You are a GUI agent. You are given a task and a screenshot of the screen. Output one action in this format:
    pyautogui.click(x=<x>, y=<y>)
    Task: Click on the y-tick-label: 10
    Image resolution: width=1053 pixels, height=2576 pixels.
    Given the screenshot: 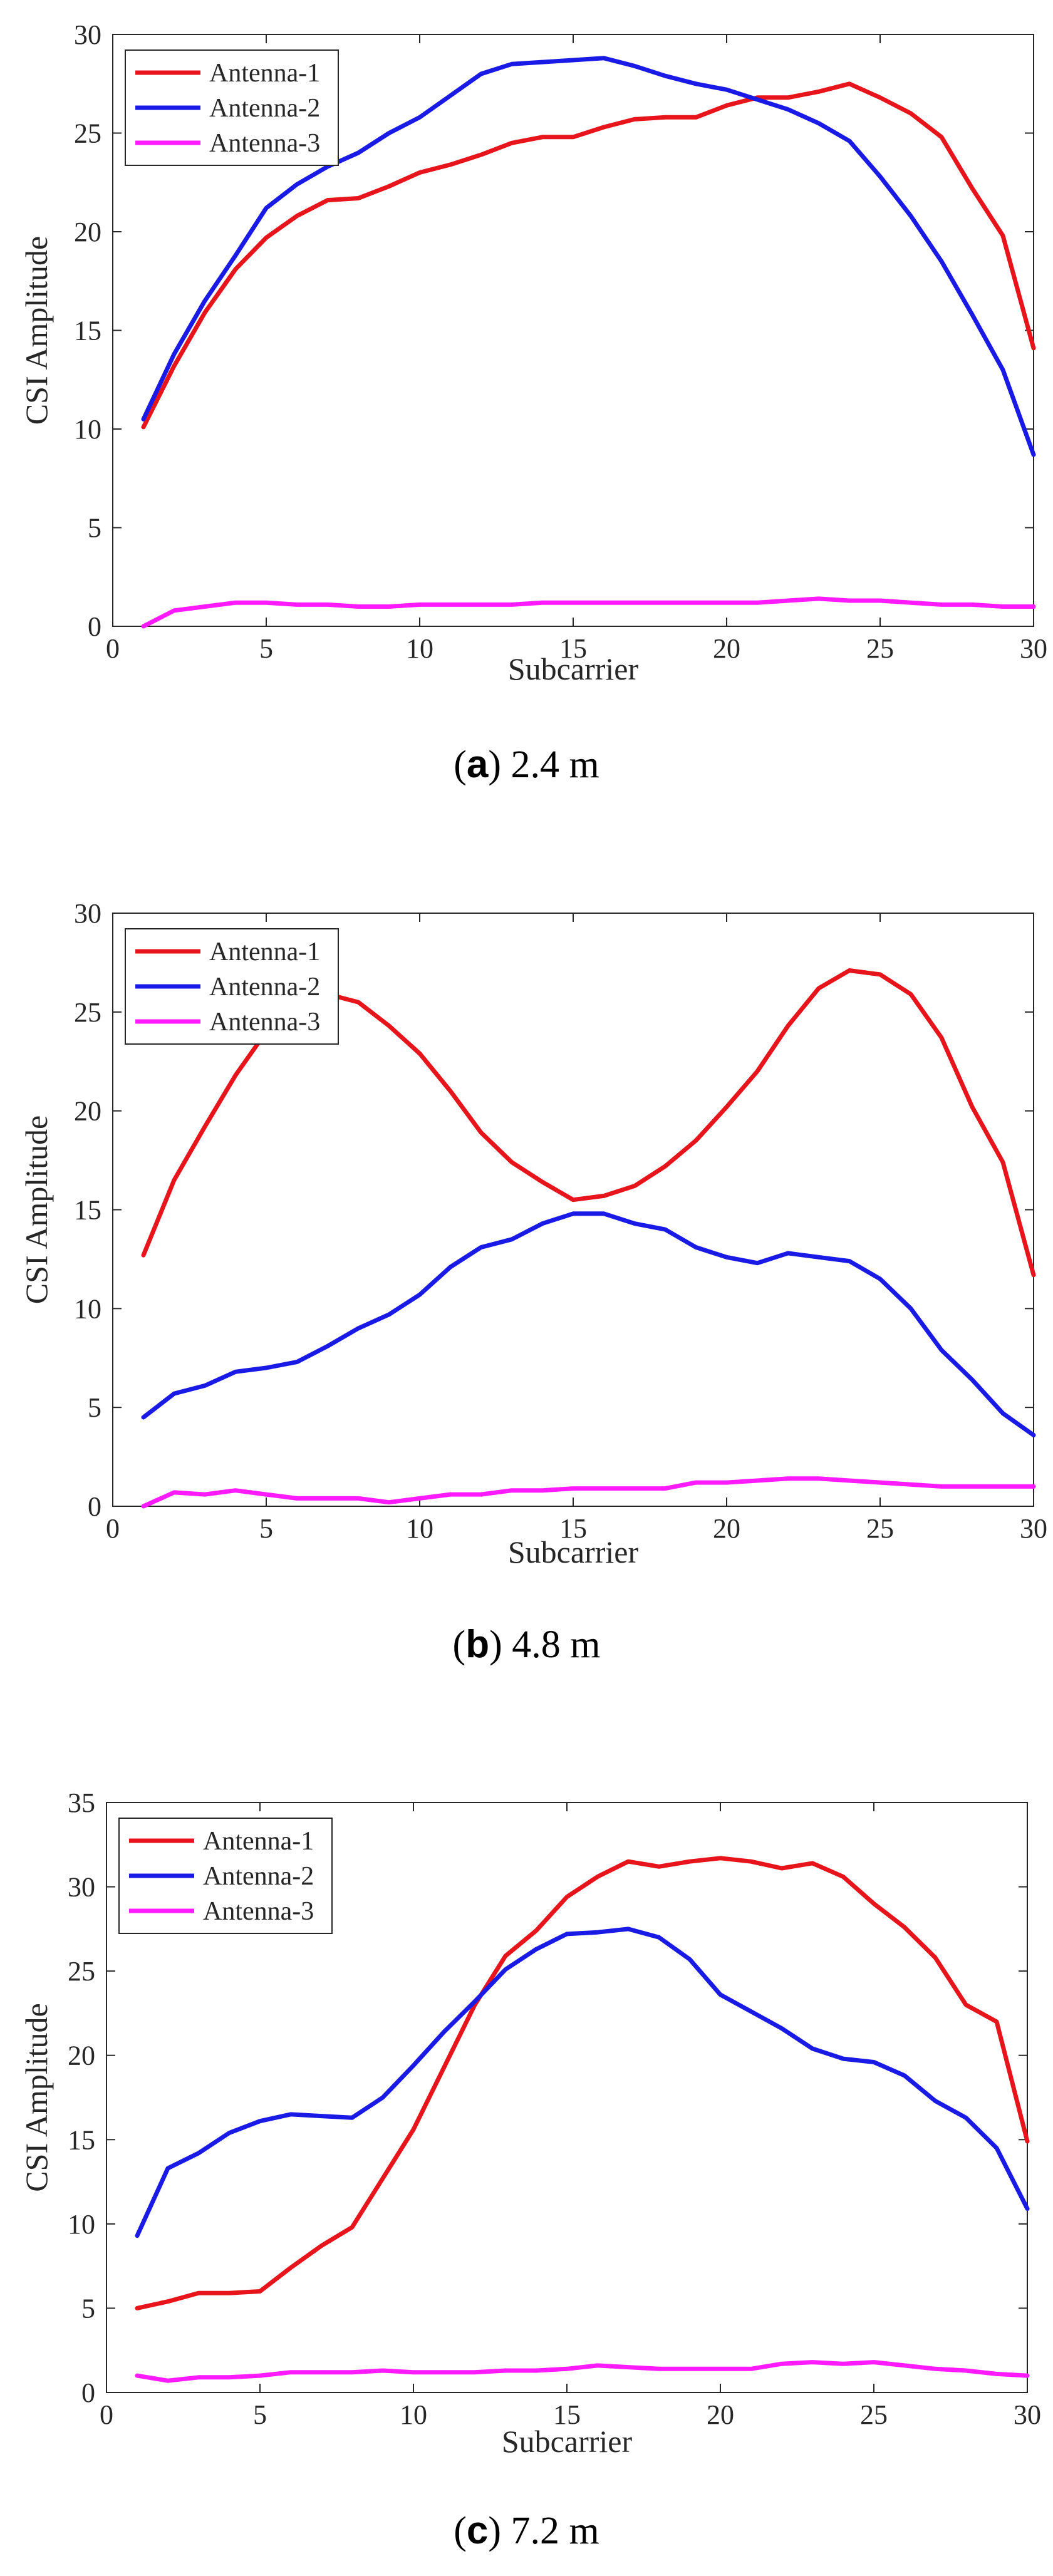 What is the action you would take?
    pyautogui.click(x=87, y=1308)
    